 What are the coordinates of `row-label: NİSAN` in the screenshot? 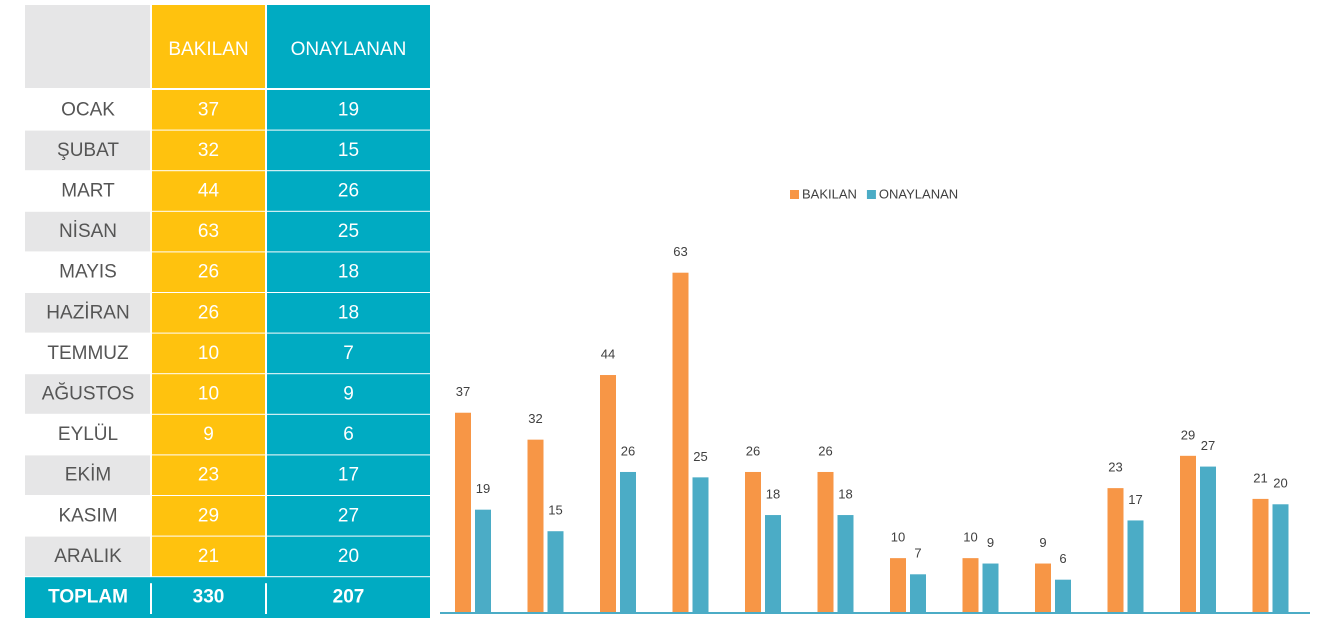 It's located at (88, 231).